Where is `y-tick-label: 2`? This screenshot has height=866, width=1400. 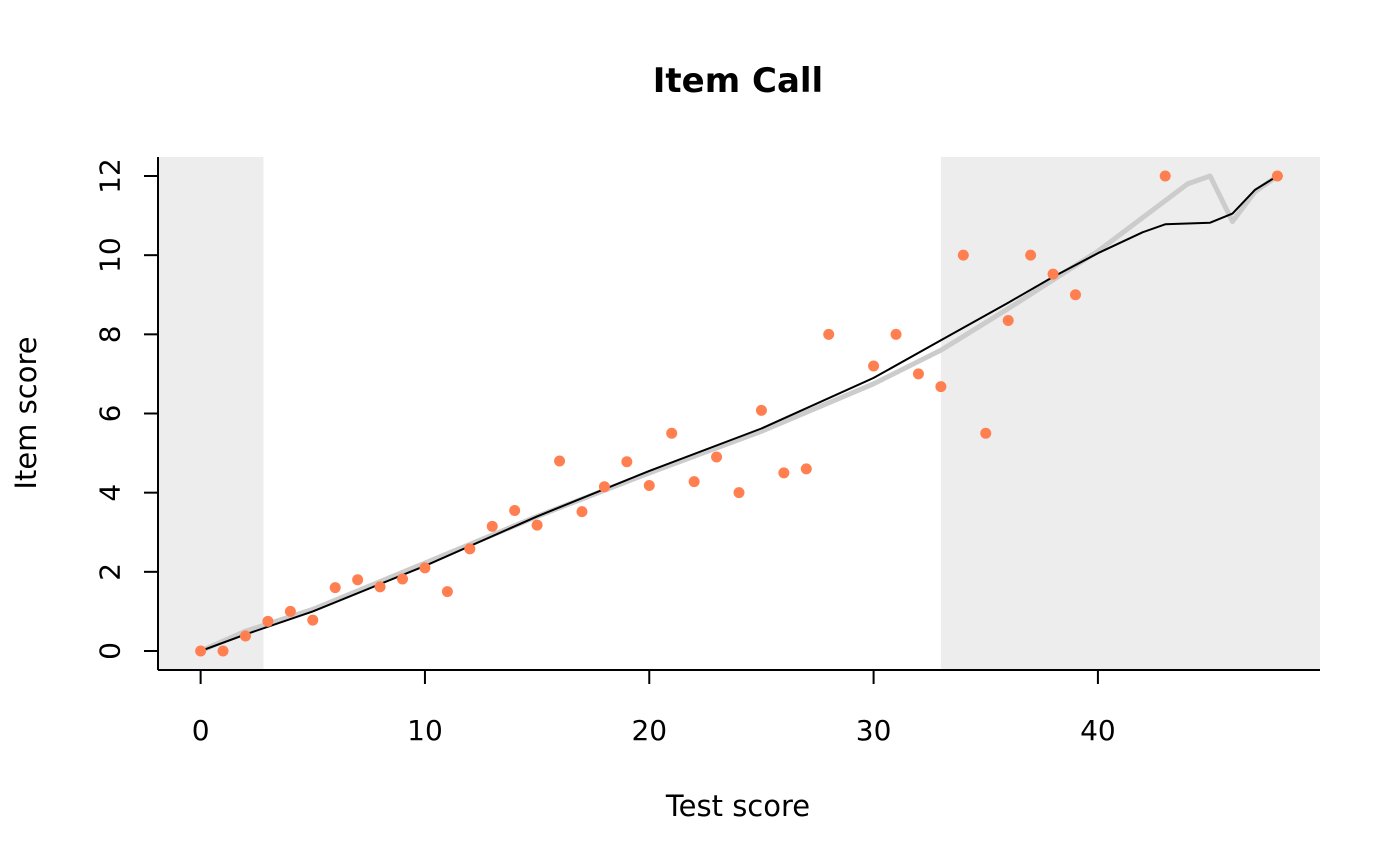
y-tick-label: 2 is located at coordinates (110, 572).